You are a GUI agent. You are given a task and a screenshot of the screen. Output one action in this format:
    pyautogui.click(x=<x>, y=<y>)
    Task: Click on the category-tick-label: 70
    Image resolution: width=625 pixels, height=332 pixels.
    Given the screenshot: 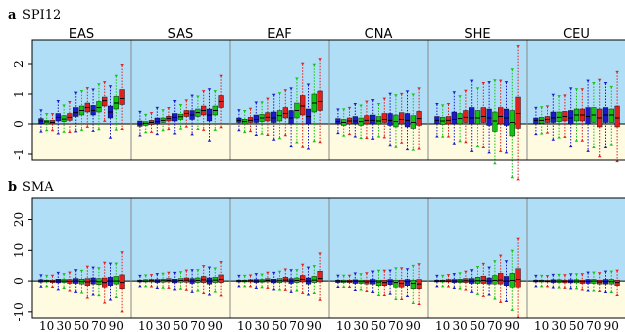 What is the action you would take?
    pyautogui.click(x=197, y=325)
    